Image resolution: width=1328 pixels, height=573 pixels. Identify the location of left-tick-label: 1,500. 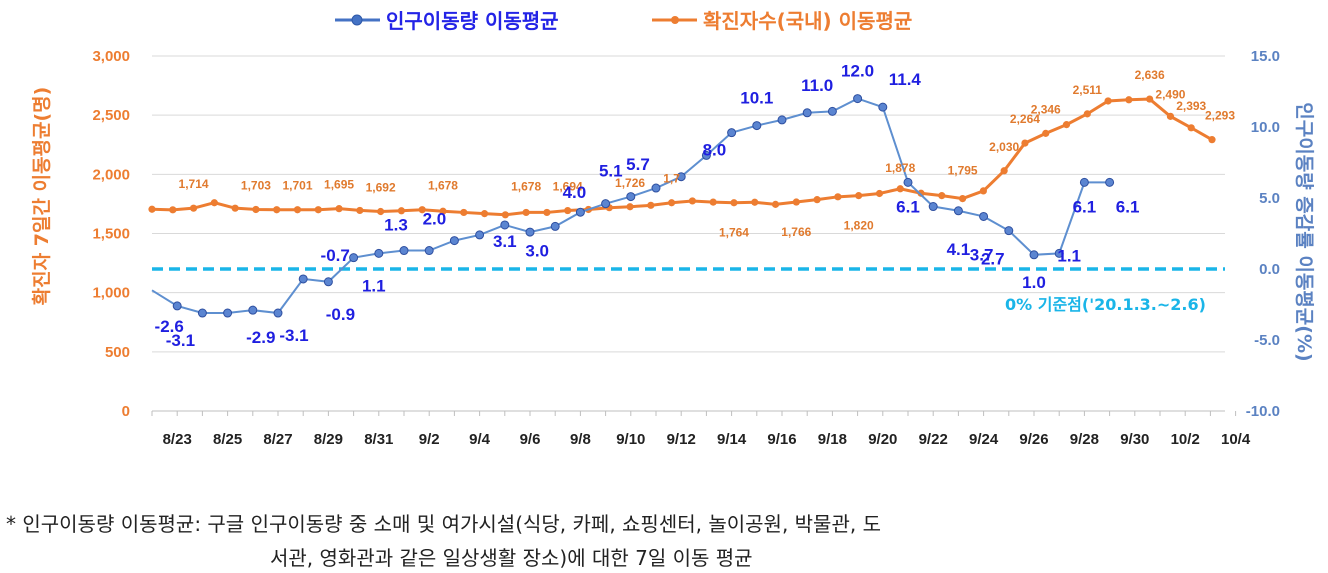
(111, 234).